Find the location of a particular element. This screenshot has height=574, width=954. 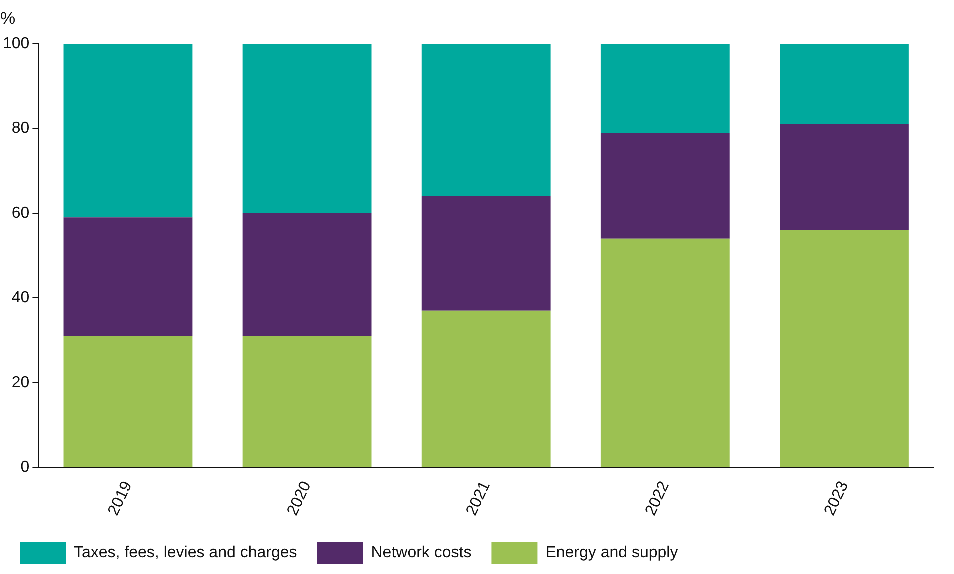

x-tick-label: 2021 is located at coordinates (479, 498).